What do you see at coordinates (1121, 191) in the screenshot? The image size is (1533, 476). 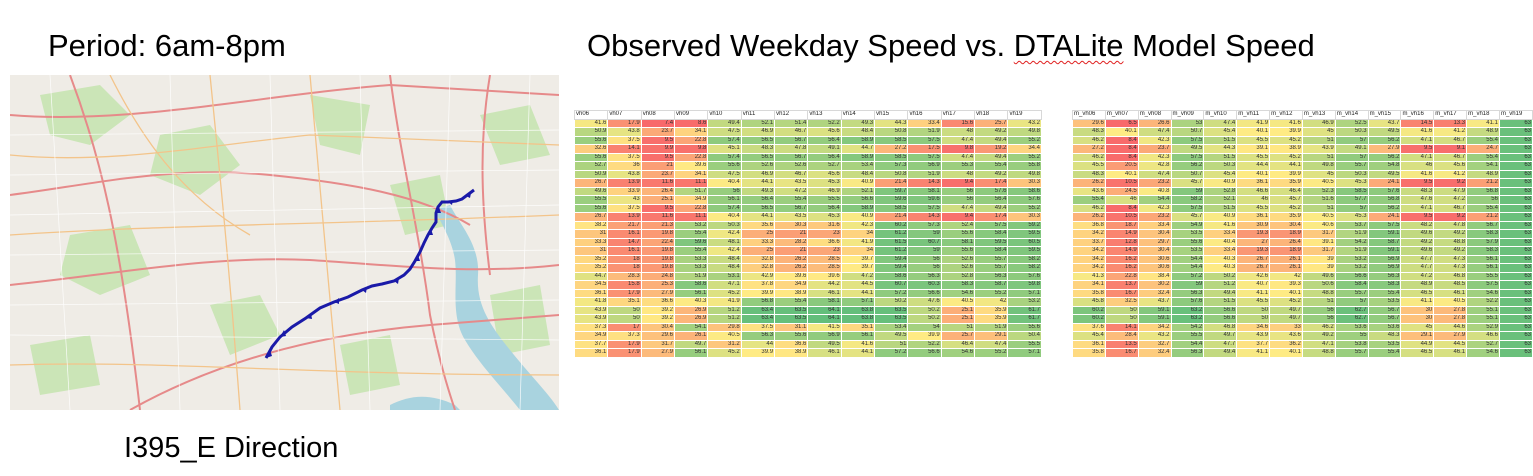 I see `table-cell: 24.5` at bounding box center [1121, 191].